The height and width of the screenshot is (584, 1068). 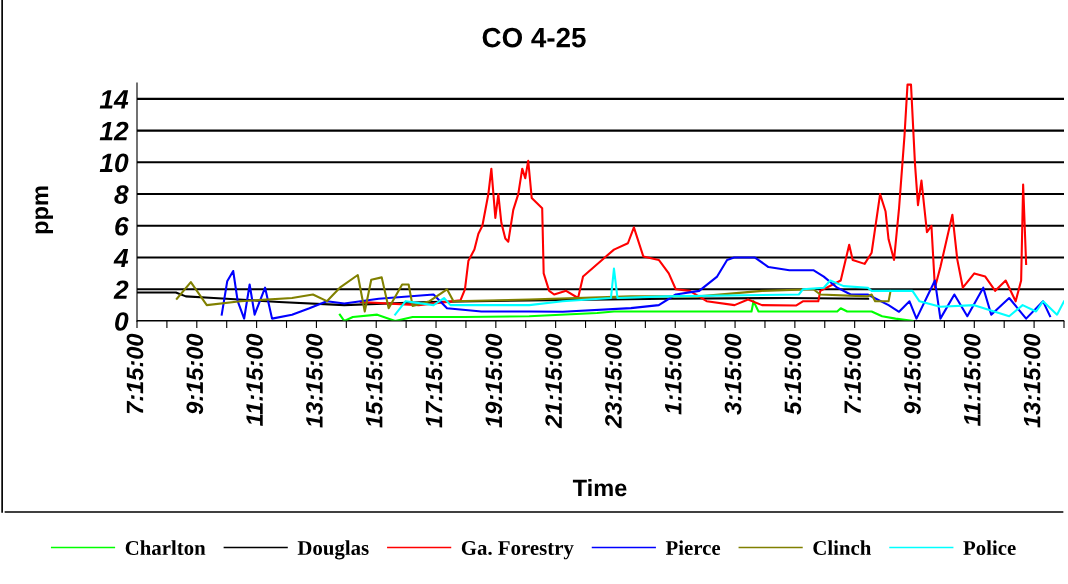 I want to click on y-axis-title: ppm, so click(x=44, y=210).